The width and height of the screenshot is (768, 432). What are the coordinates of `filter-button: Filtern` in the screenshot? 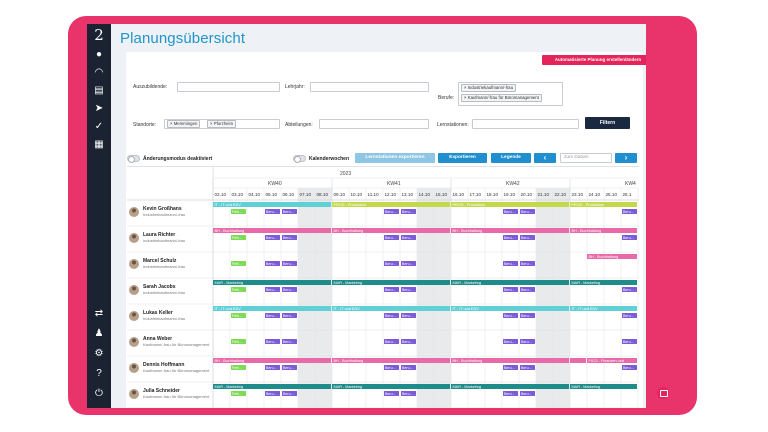 It's located at (607, 123).